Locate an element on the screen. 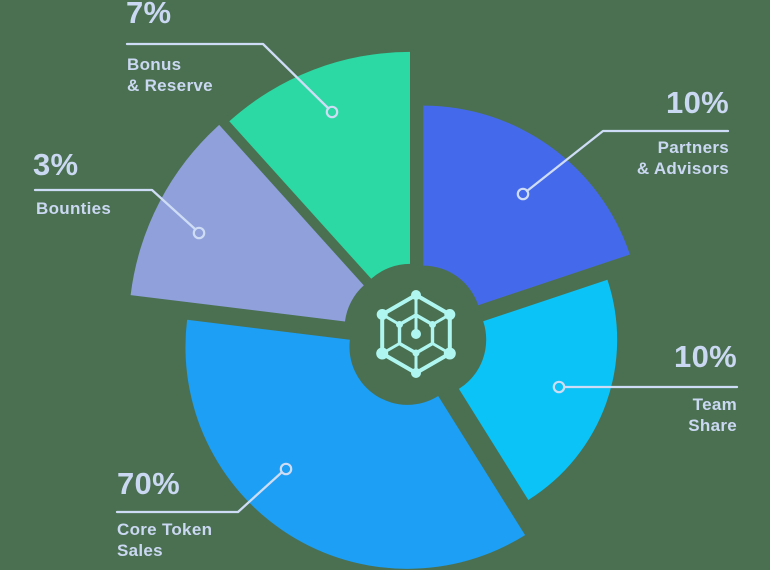 This screenshot has width=770, height=570. callout-dot-core is located at coordinates (286, 469).